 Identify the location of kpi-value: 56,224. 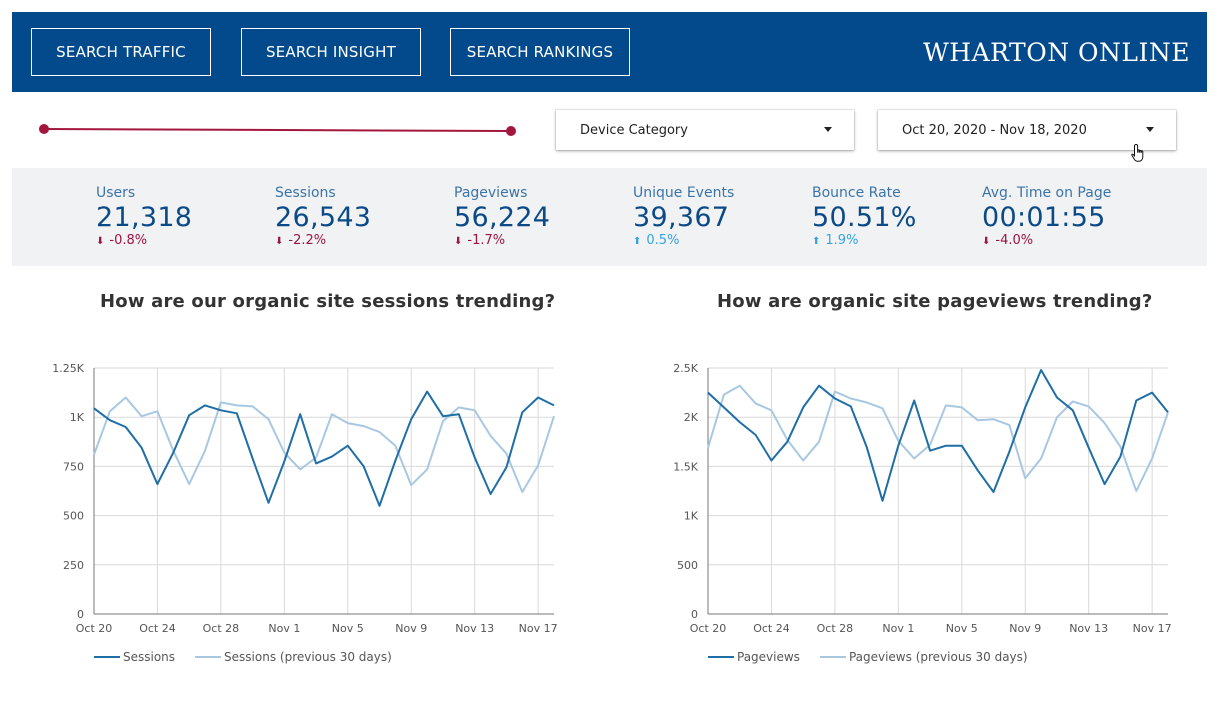
(502, 217).